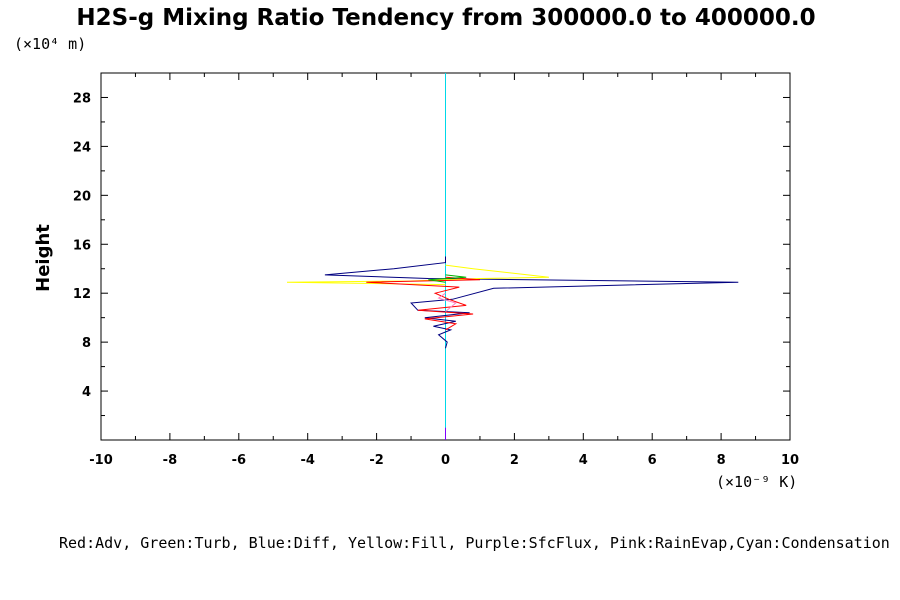 This screenshot has height=600, width=900. Describe the element at coordinates (86, 343) in the screenshot. I see `y-tick-label: 8` at that location.